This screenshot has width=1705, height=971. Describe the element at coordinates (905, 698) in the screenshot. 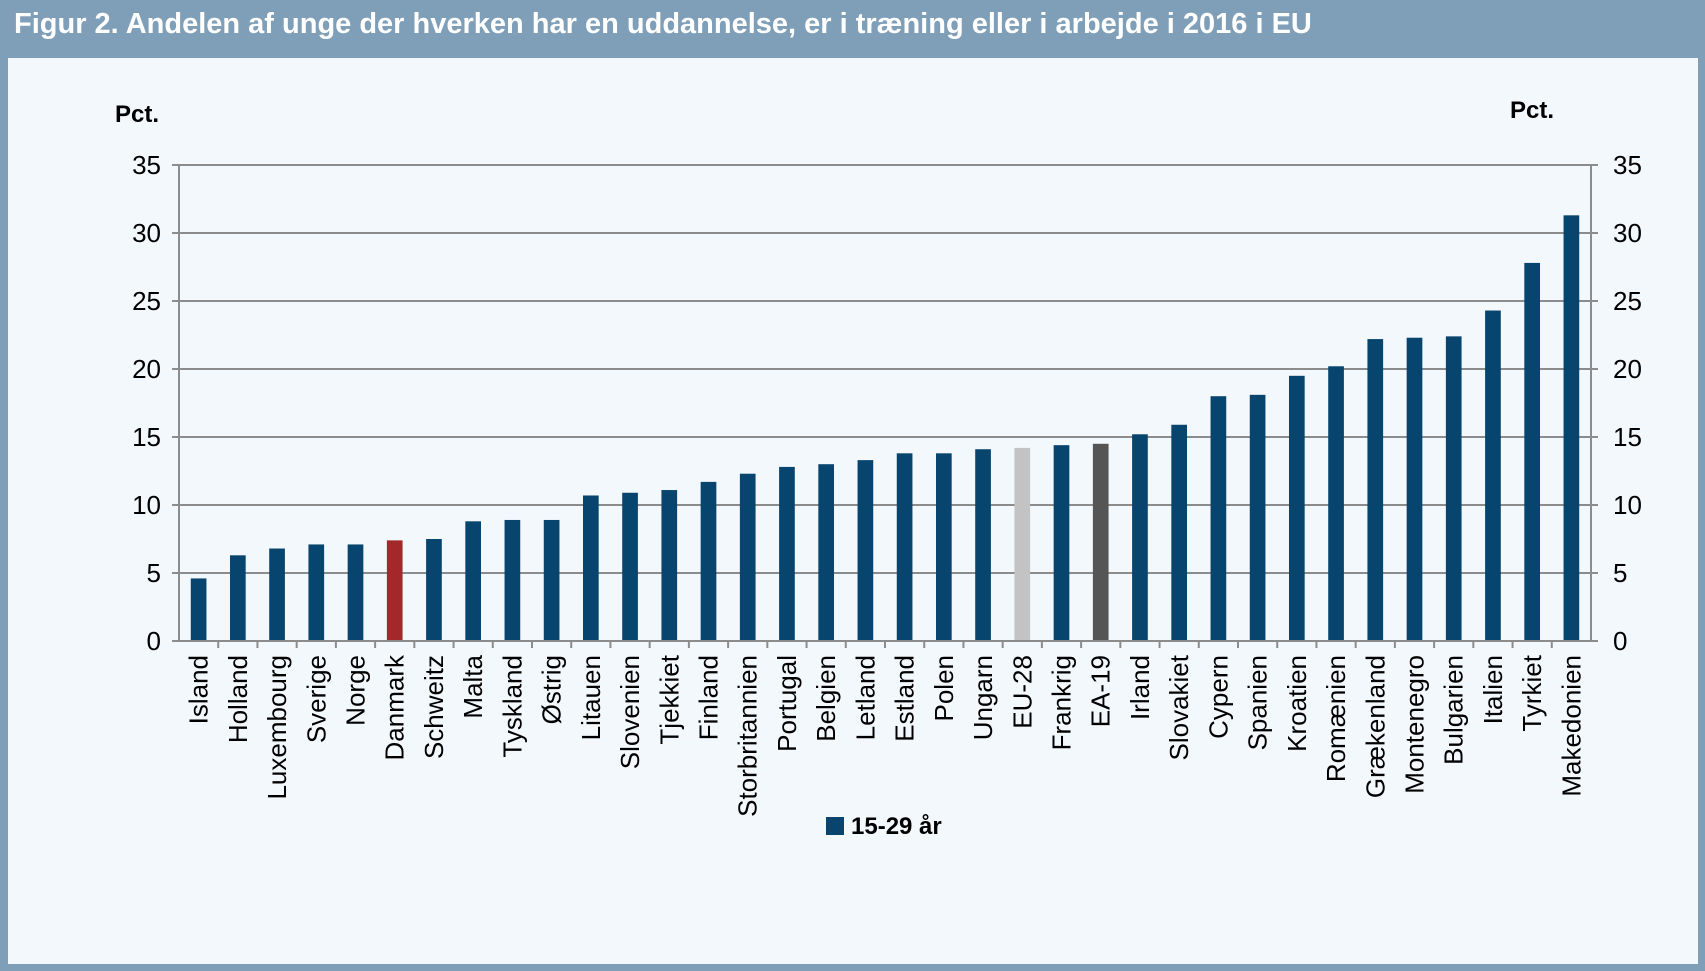

I see `x-tick-label: Estland` at that location.